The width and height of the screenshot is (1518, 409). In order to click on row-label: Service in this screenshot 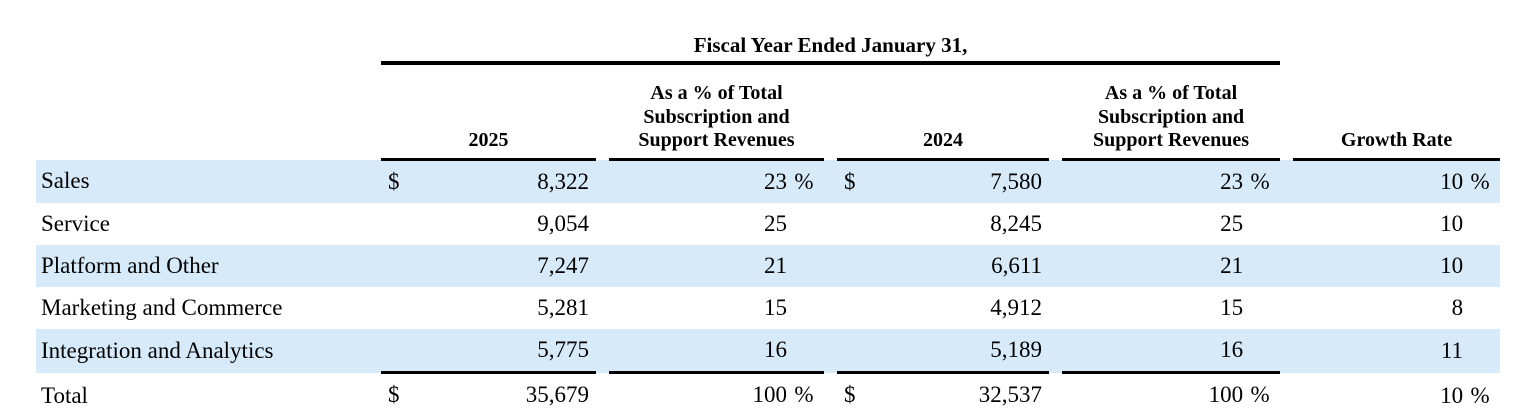, I will do `click(75, 223)`.